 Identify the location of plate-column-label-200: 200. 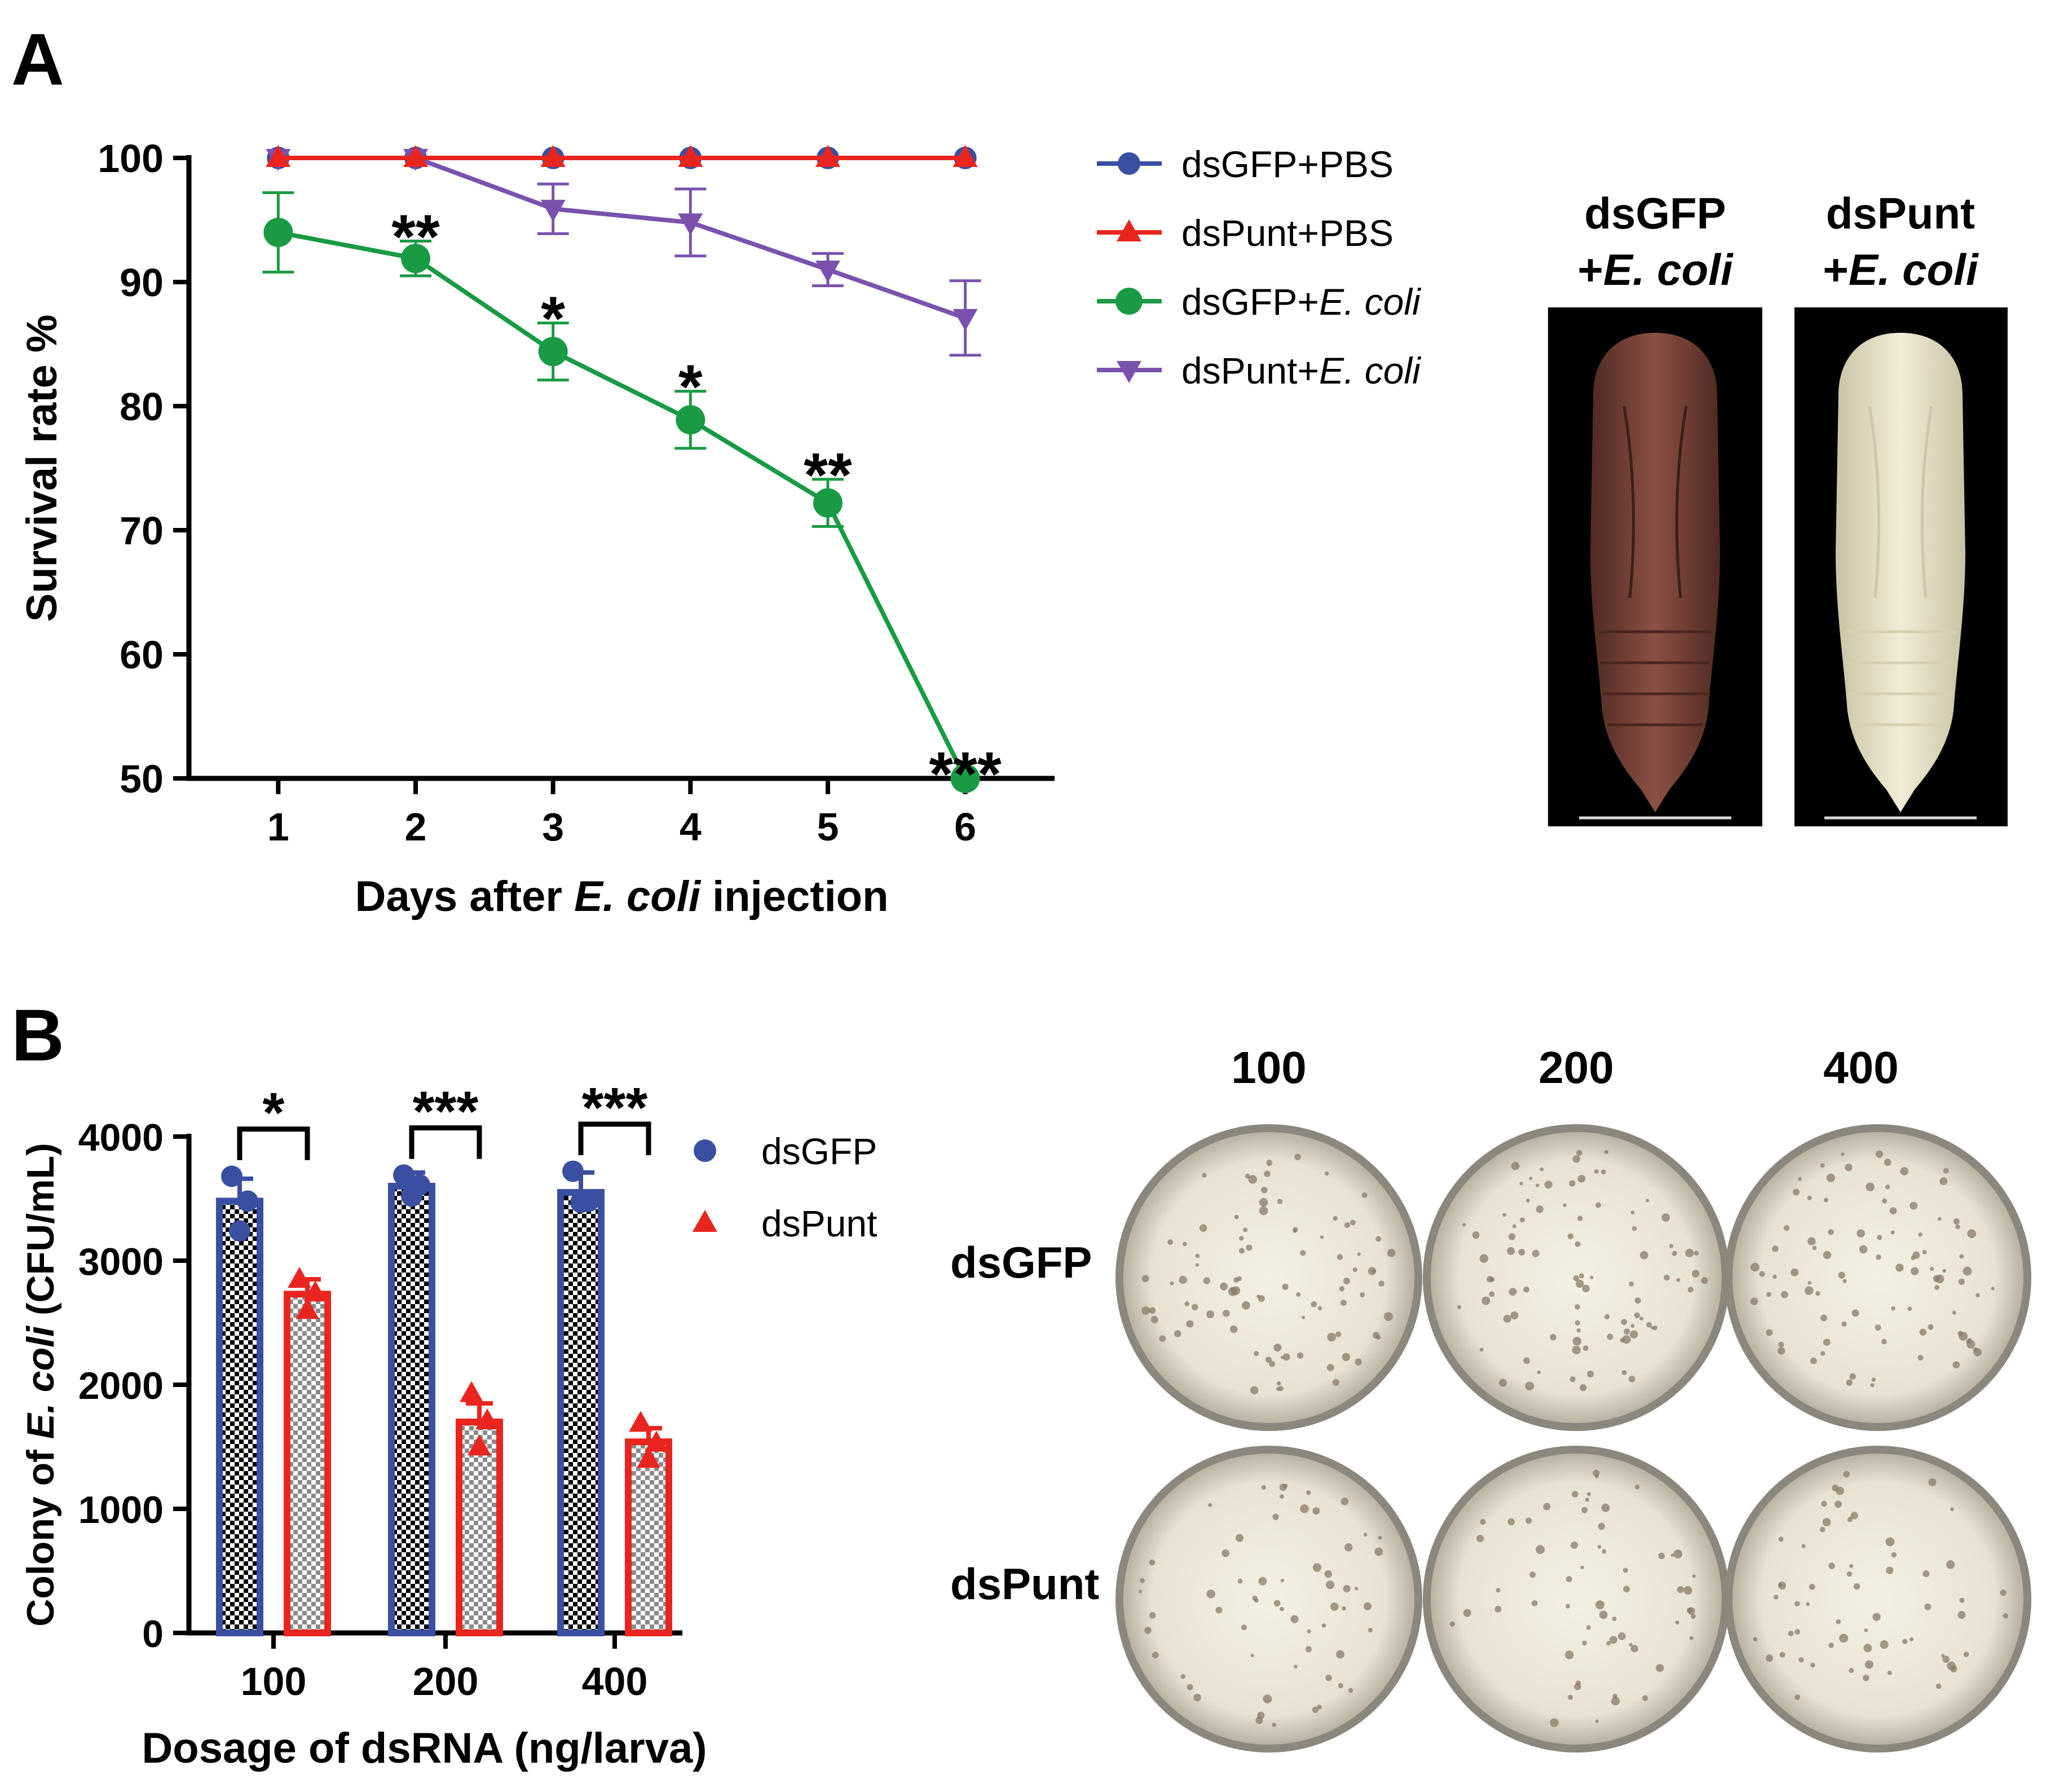
(1575, 1067).